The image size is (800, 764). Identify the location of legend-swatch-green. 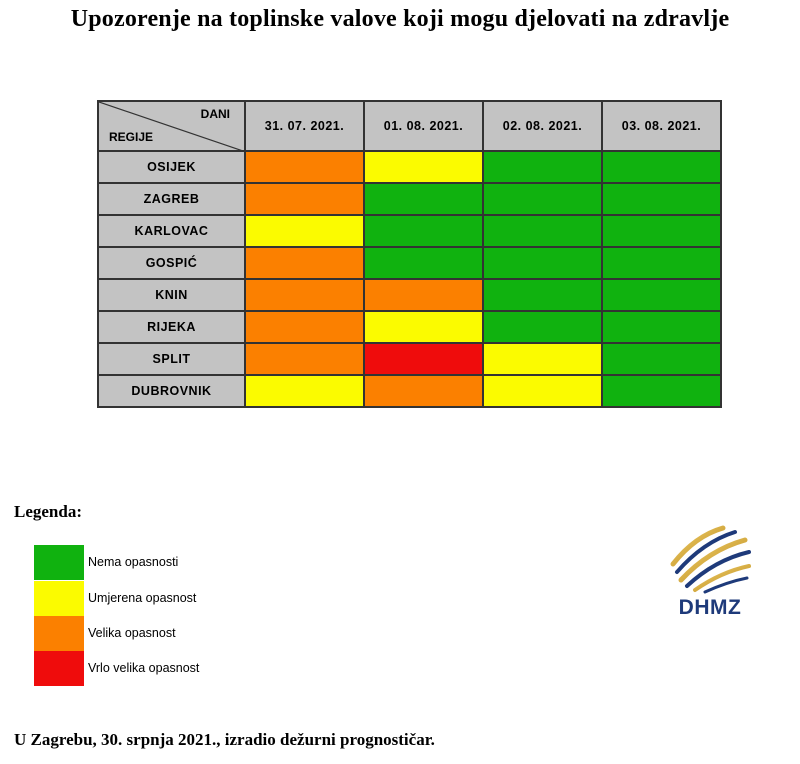
(59, 562).